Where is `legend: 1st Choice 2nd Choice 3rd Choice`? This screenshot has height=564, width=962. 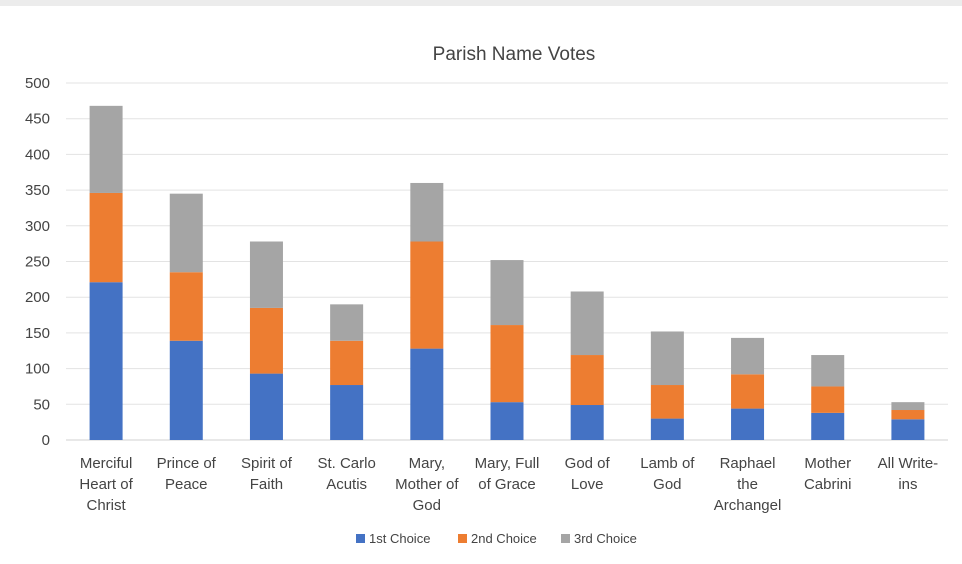 legend: 1st Choice 2nd Choice 3rd Choice is located at coordinates (496, 538).